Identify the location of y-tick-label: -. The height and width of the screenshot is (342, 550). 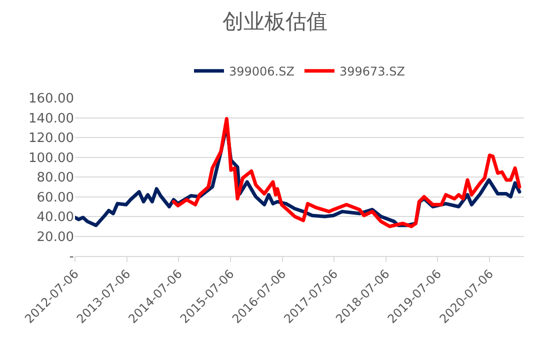
(71, 257).